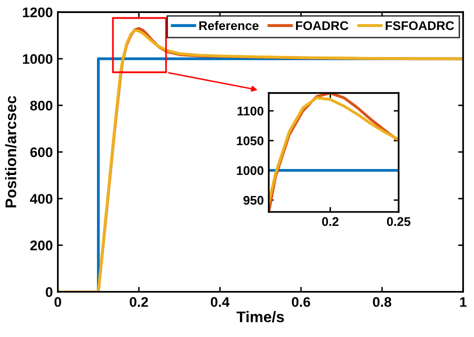 This screenshot has height=337, width=474. I want to click on y-tick-label: 0, so click(49, 292).